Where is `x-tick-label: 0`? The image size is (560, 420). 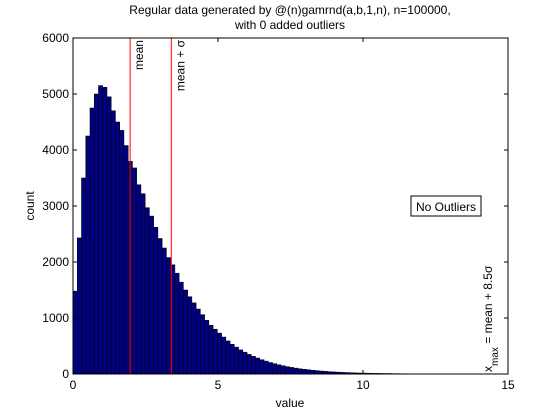 x-tick-label: 0 is located at coordinates (73, 385).